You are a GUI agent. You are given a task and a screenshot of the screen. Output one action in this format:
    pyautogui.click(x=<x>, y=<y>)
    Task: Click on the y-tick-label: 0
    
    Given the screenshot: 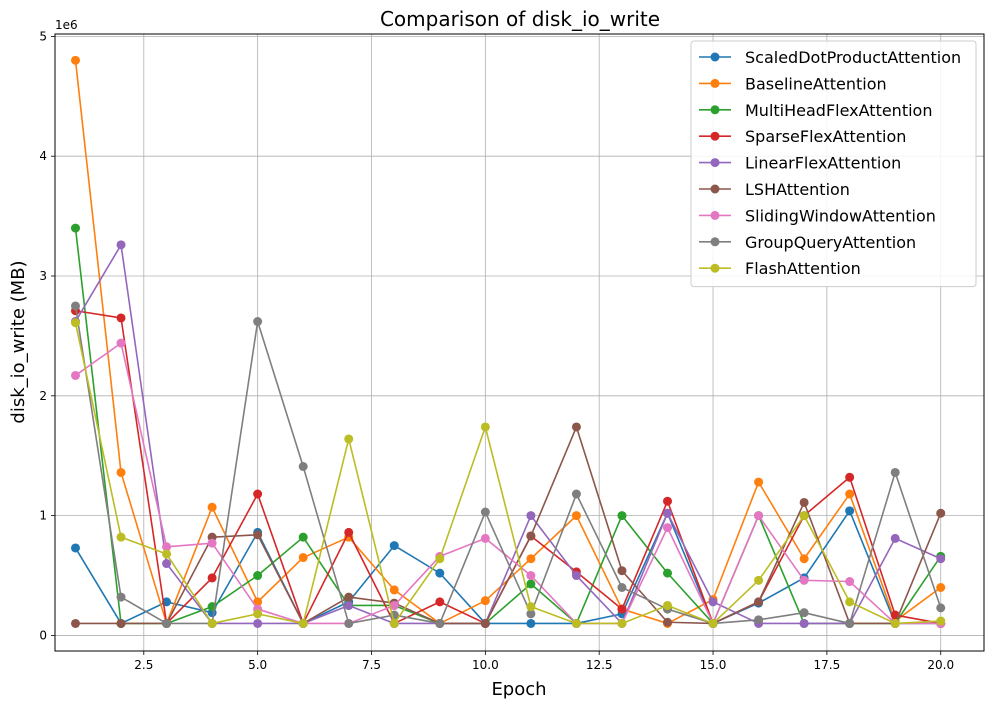 What is the action you would take?
    pyautogui.click(x=43, y=635)
    